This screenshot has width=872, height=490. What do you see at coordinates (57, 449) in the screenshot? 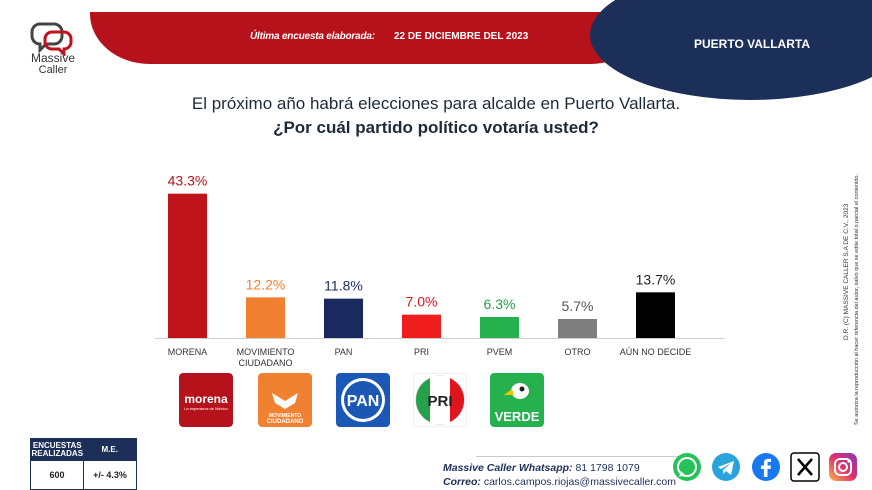
I see `surveys-header: ENCUESTAS REALIZADAS` at bounding box center [57, 449].